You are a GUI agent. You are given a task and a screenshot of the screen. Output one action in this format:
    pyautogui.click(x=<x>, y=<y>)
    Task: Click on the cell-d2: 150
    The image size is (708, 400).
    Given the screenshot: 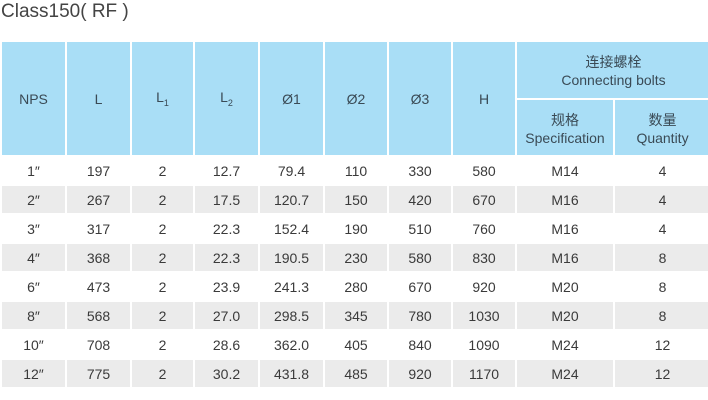 What is the action you would take?
    pyautogui.click(x=356, y=199)
    